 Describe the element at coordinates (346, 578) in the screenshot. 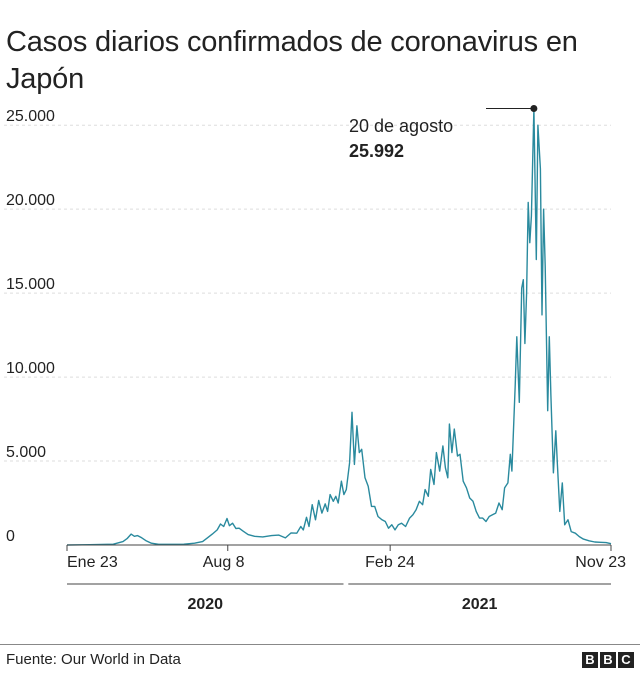

I see `x-axis: Ene 23 Aug 8 Feb 24 Nov 23 2020 2021` at that location.